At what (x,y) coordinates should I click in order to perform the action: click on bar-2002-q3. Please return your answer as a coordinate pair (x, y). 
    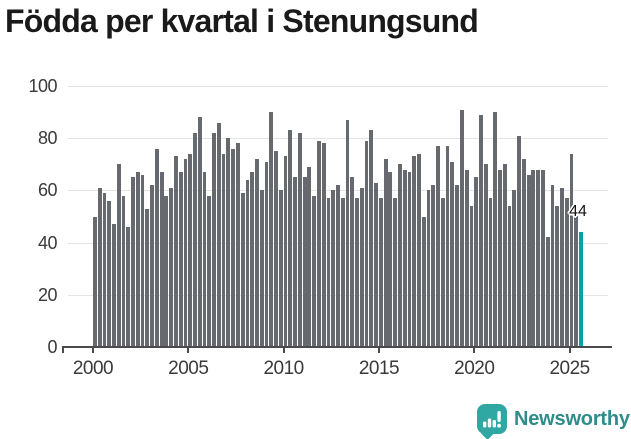
    Looking at the image, I should click on (142, 260).